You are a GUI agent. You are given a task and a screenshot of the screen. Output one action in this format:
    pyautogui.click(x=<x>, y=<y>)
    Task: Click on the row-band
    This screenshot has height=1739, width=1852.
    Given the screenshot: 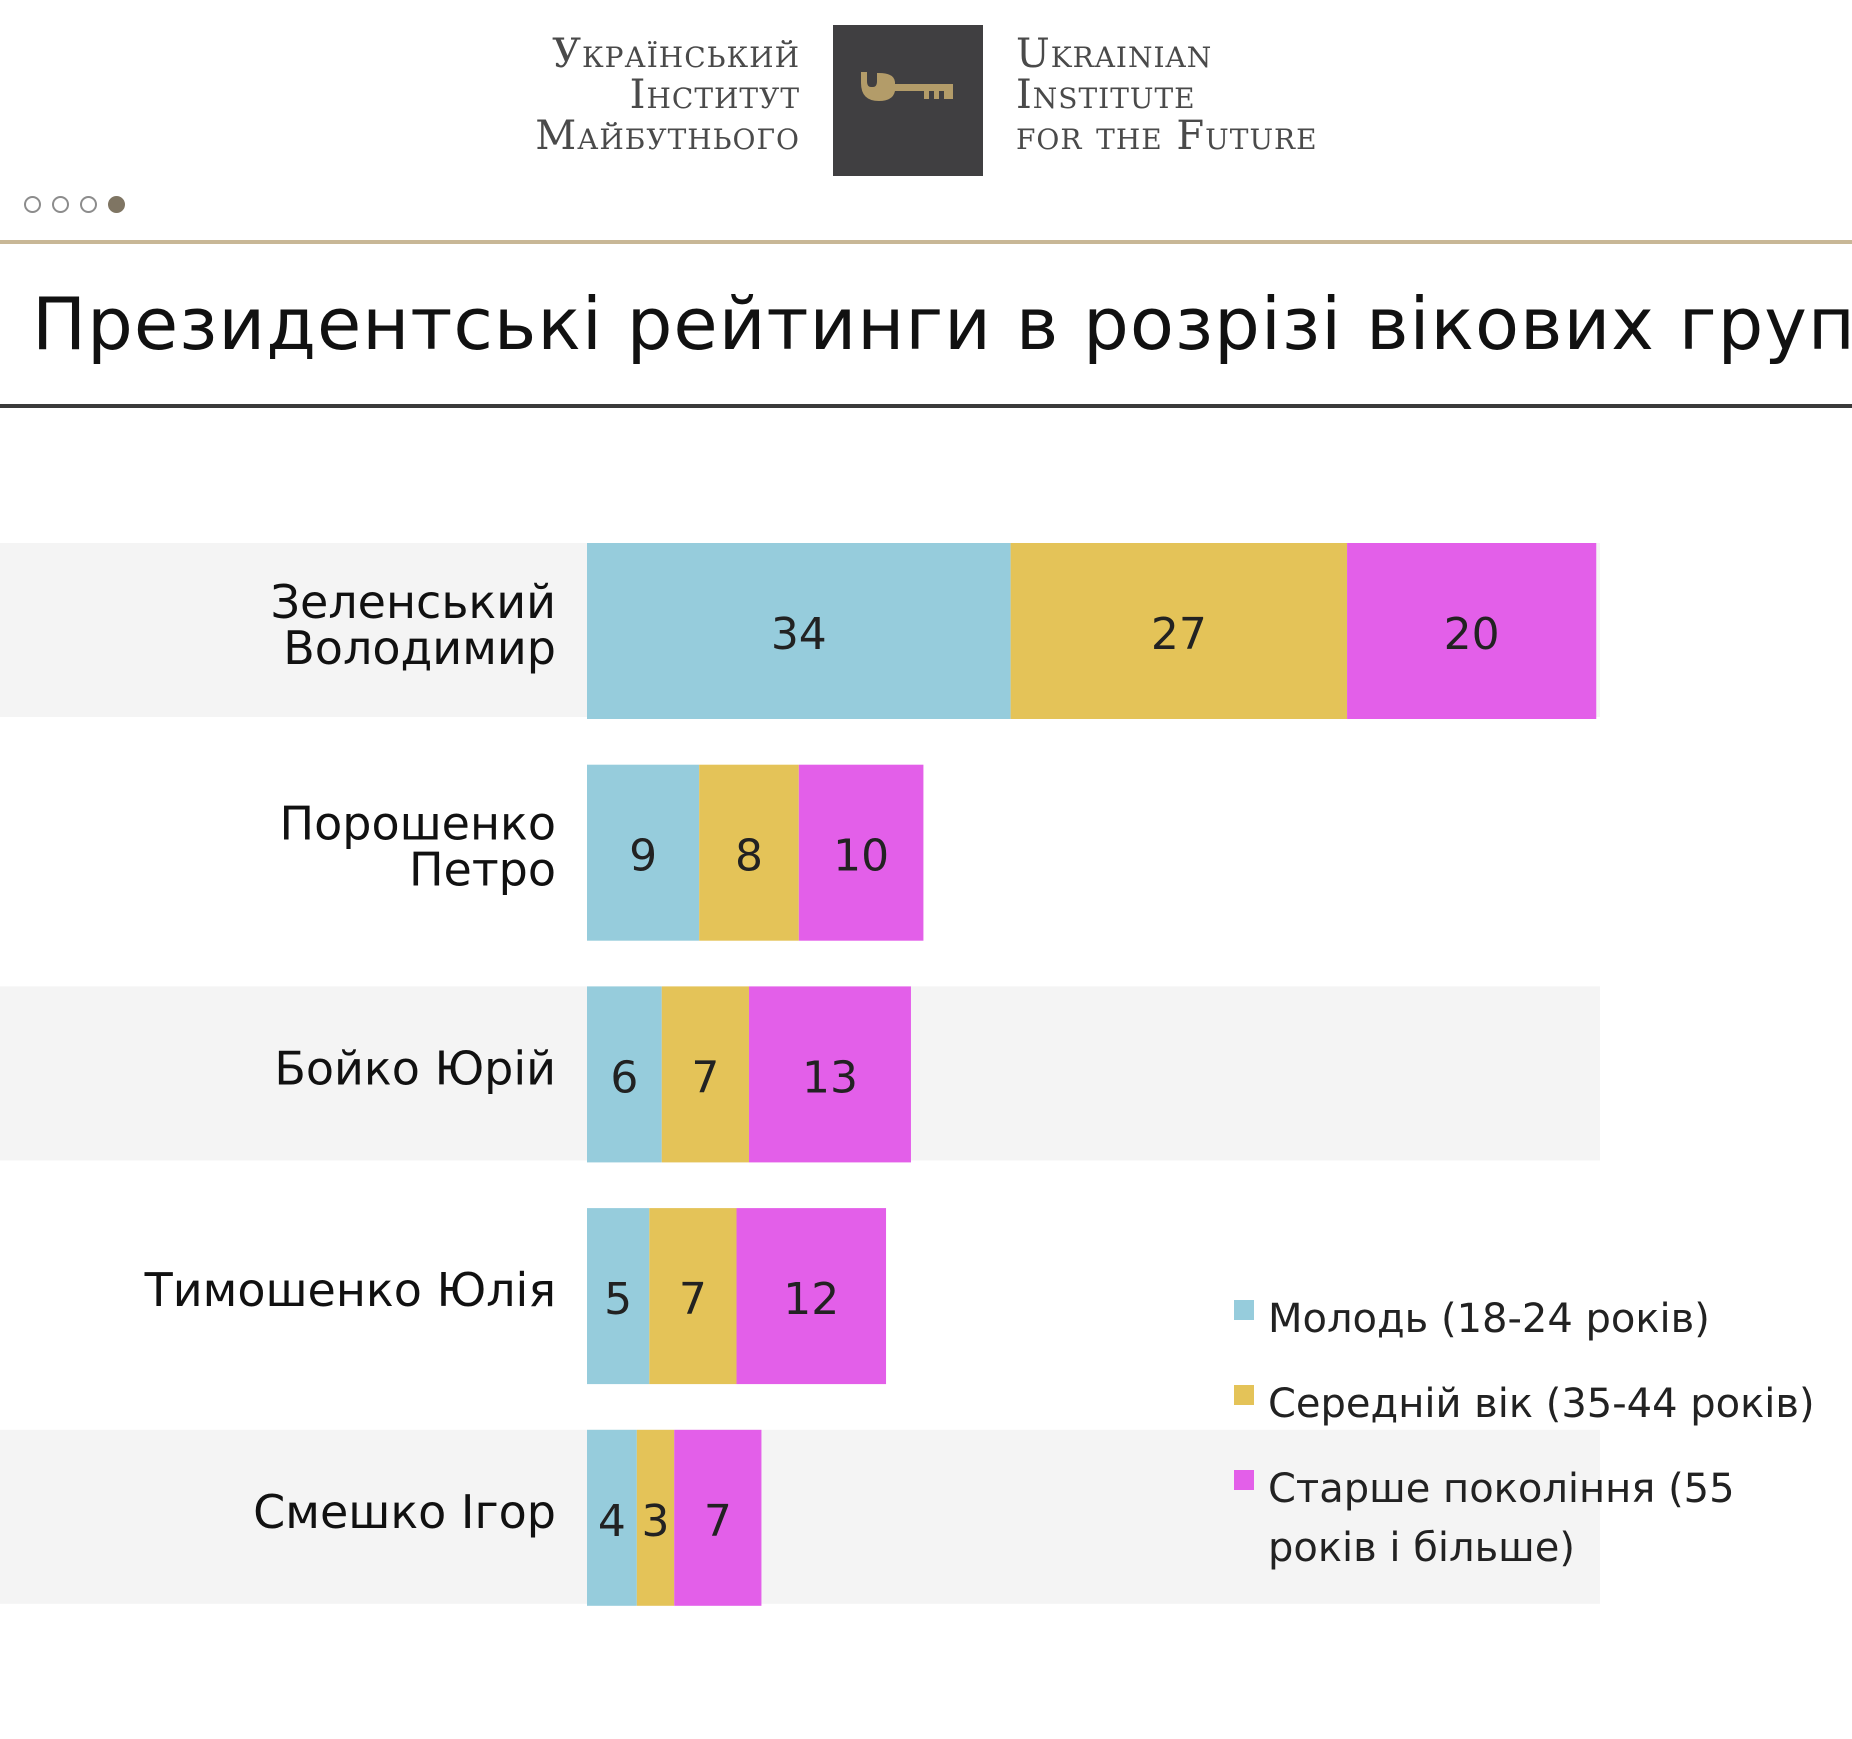 What is the action you would take?
    pyautogui.click(x=800, y=1516)
    